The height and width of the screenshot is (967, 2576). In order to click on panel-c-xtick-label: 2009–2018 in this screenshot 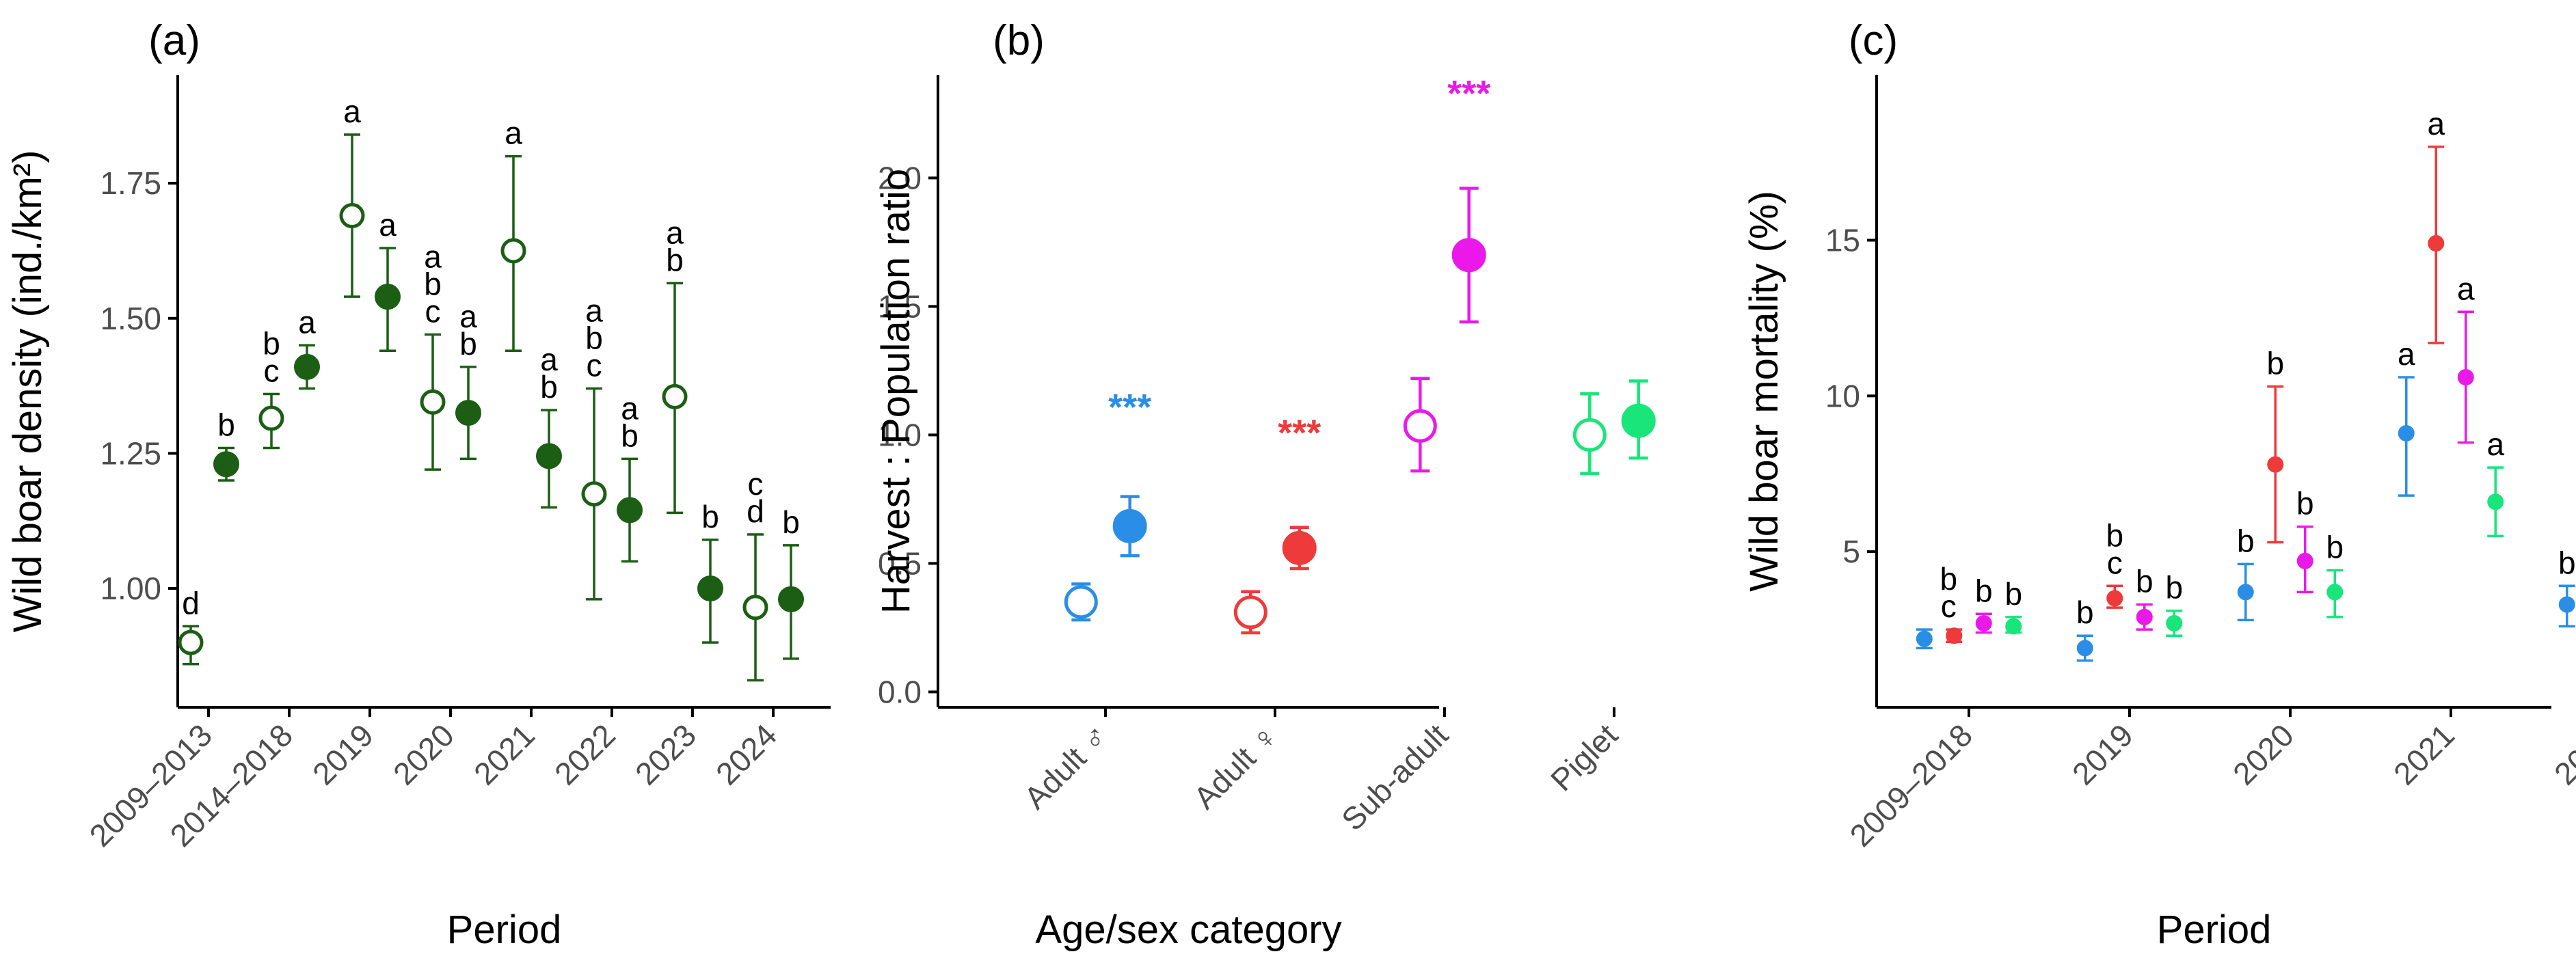, I will do `click(1910, 785)`.